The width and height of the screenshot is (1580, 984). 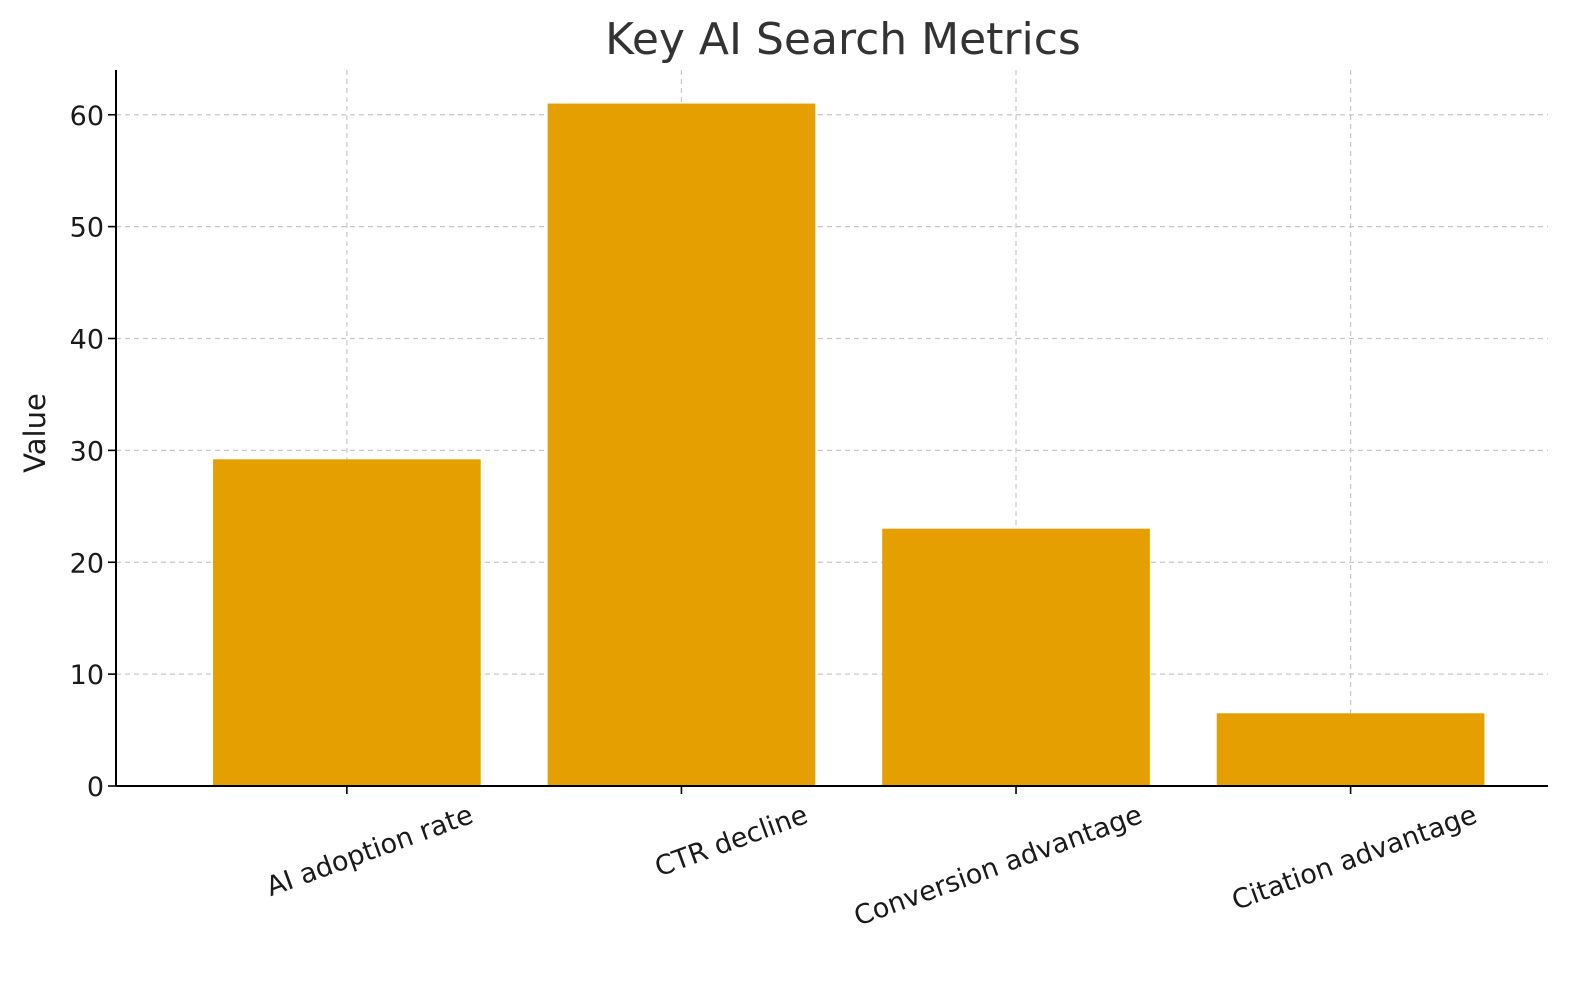 I want to click on x-tick-label: Conversion advantage, so click(x=998, y=865).